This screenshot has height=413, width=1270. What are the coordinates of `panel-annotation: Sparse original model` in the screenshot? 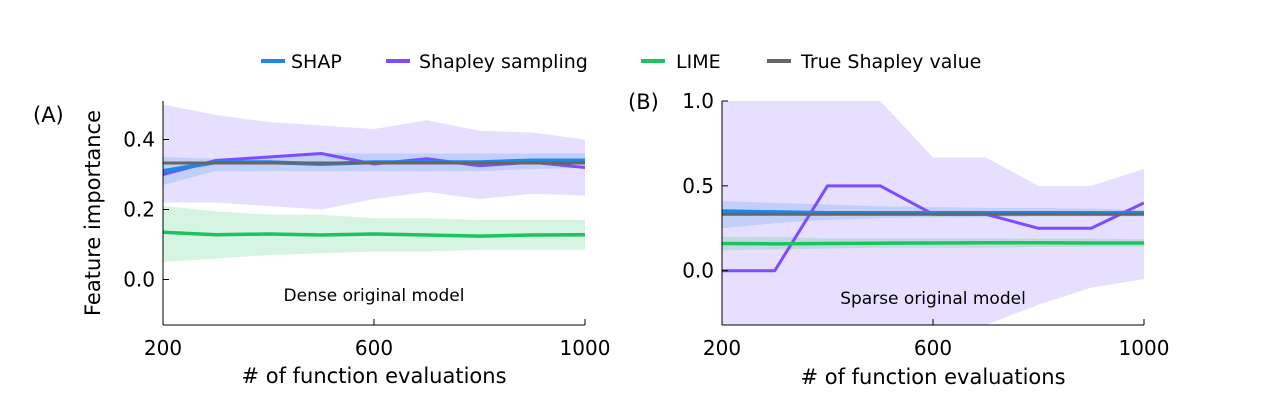 It's located at (933, 299).